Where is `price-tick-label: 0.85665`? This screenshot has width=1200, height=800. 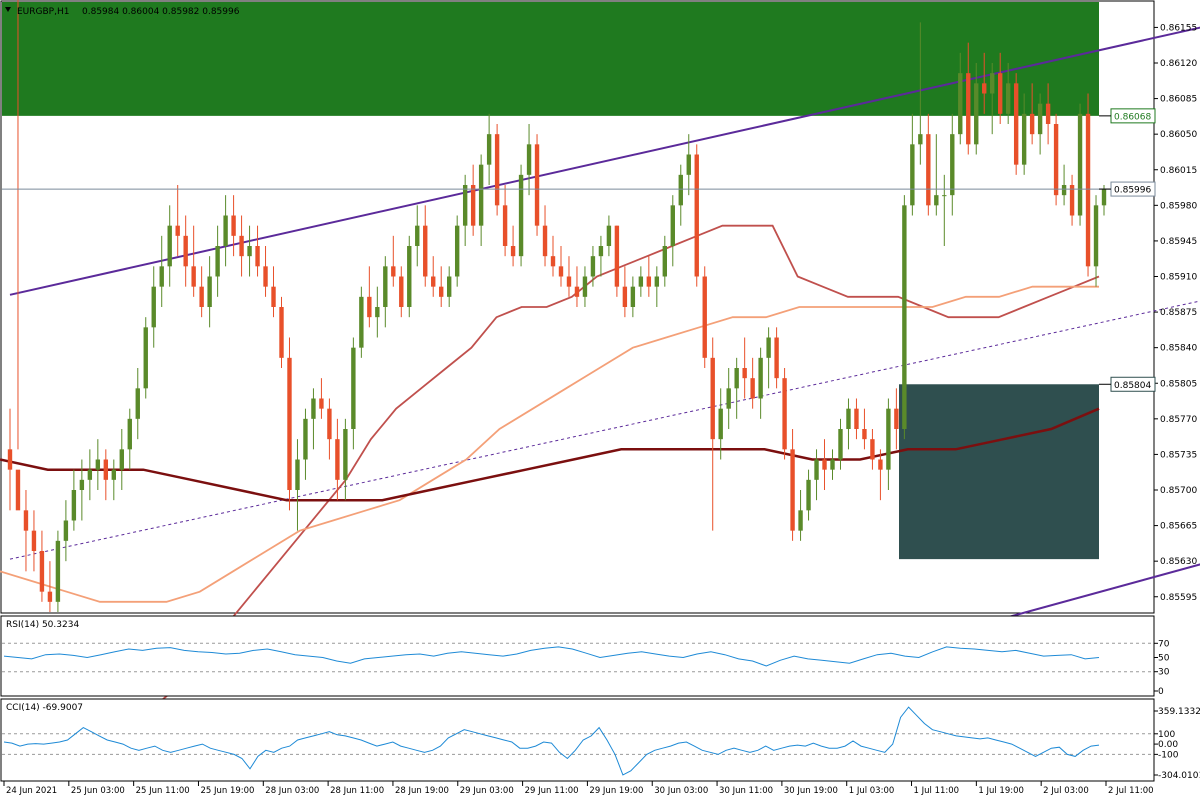 price-tick-label: 0.85665 is located at coordinates (1178, 527).